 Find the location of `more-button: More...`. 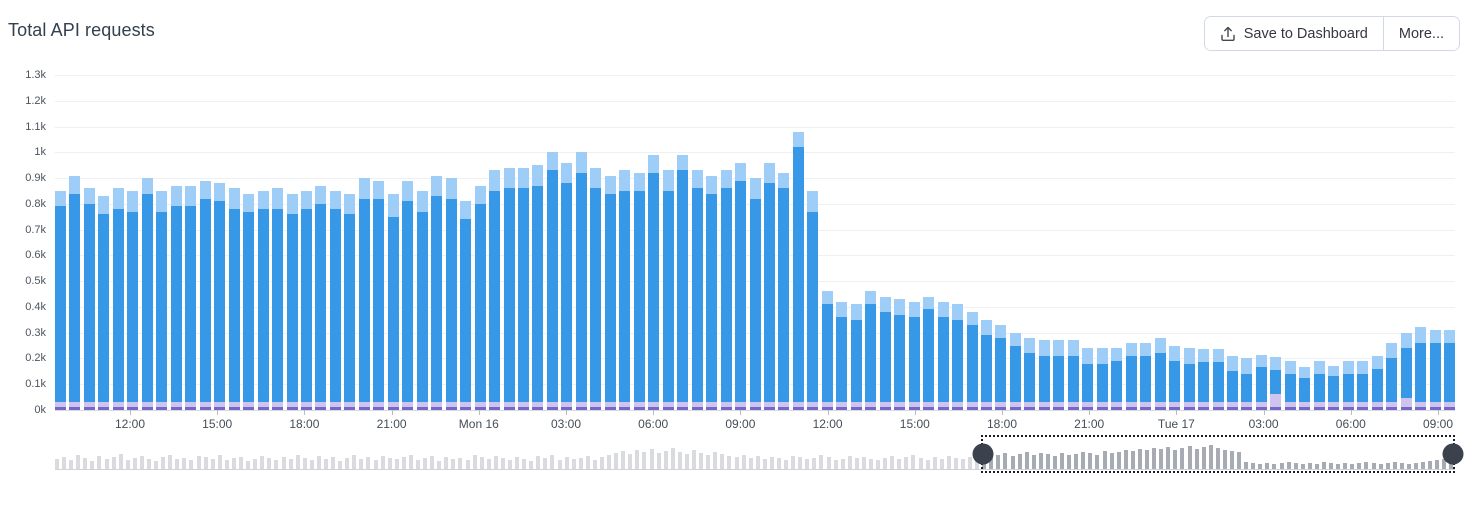

more-button: More... is located at coordinates (1420, 33).